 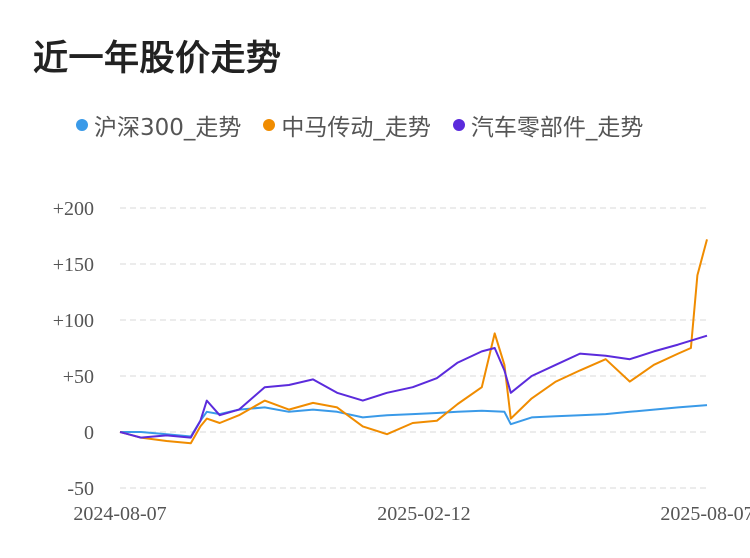 What do you see at coordinates (78, 377) in the screenshot?
I see `y-tick-label: +50` at bounding box center [78, 377].